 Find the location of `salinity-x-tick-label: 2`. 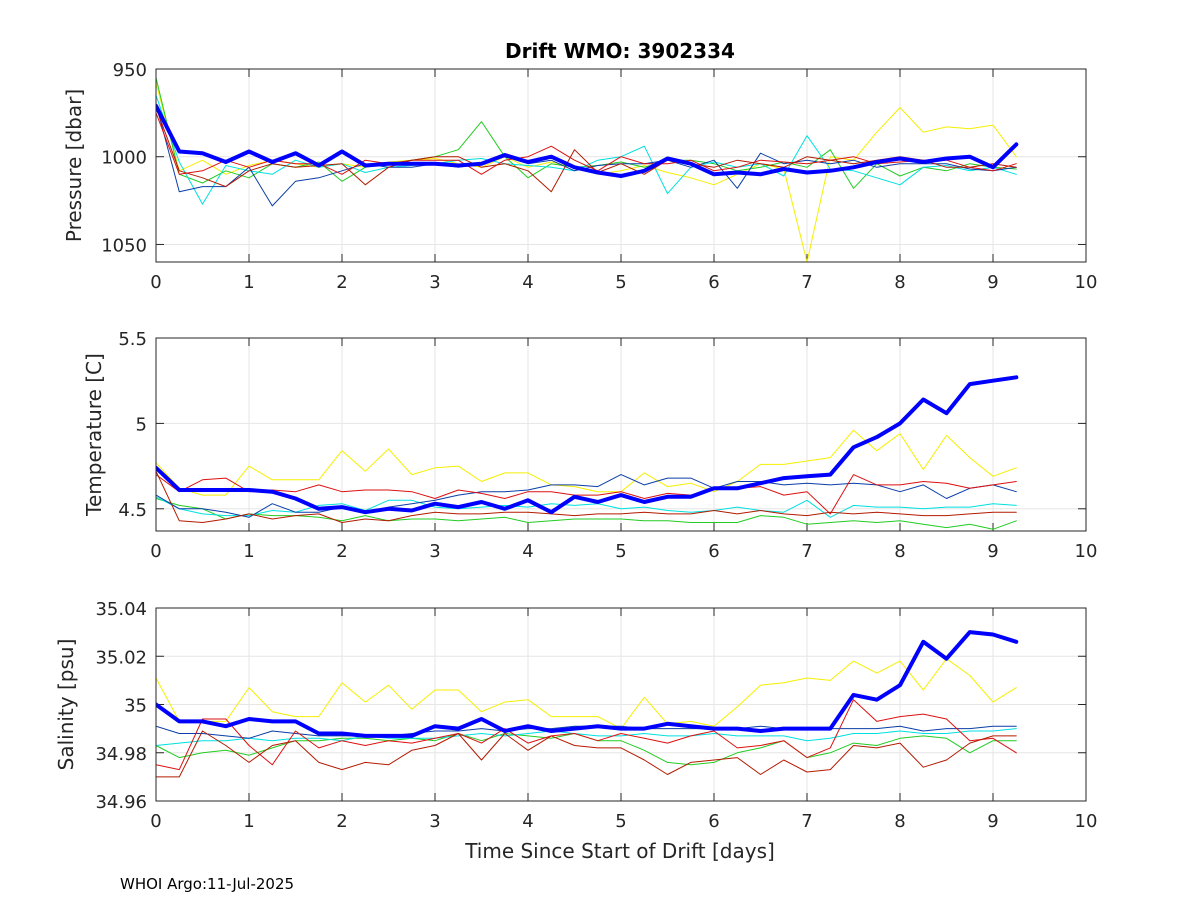

salinity-x-tick-label: 2 is located at coordinates (341, 821).